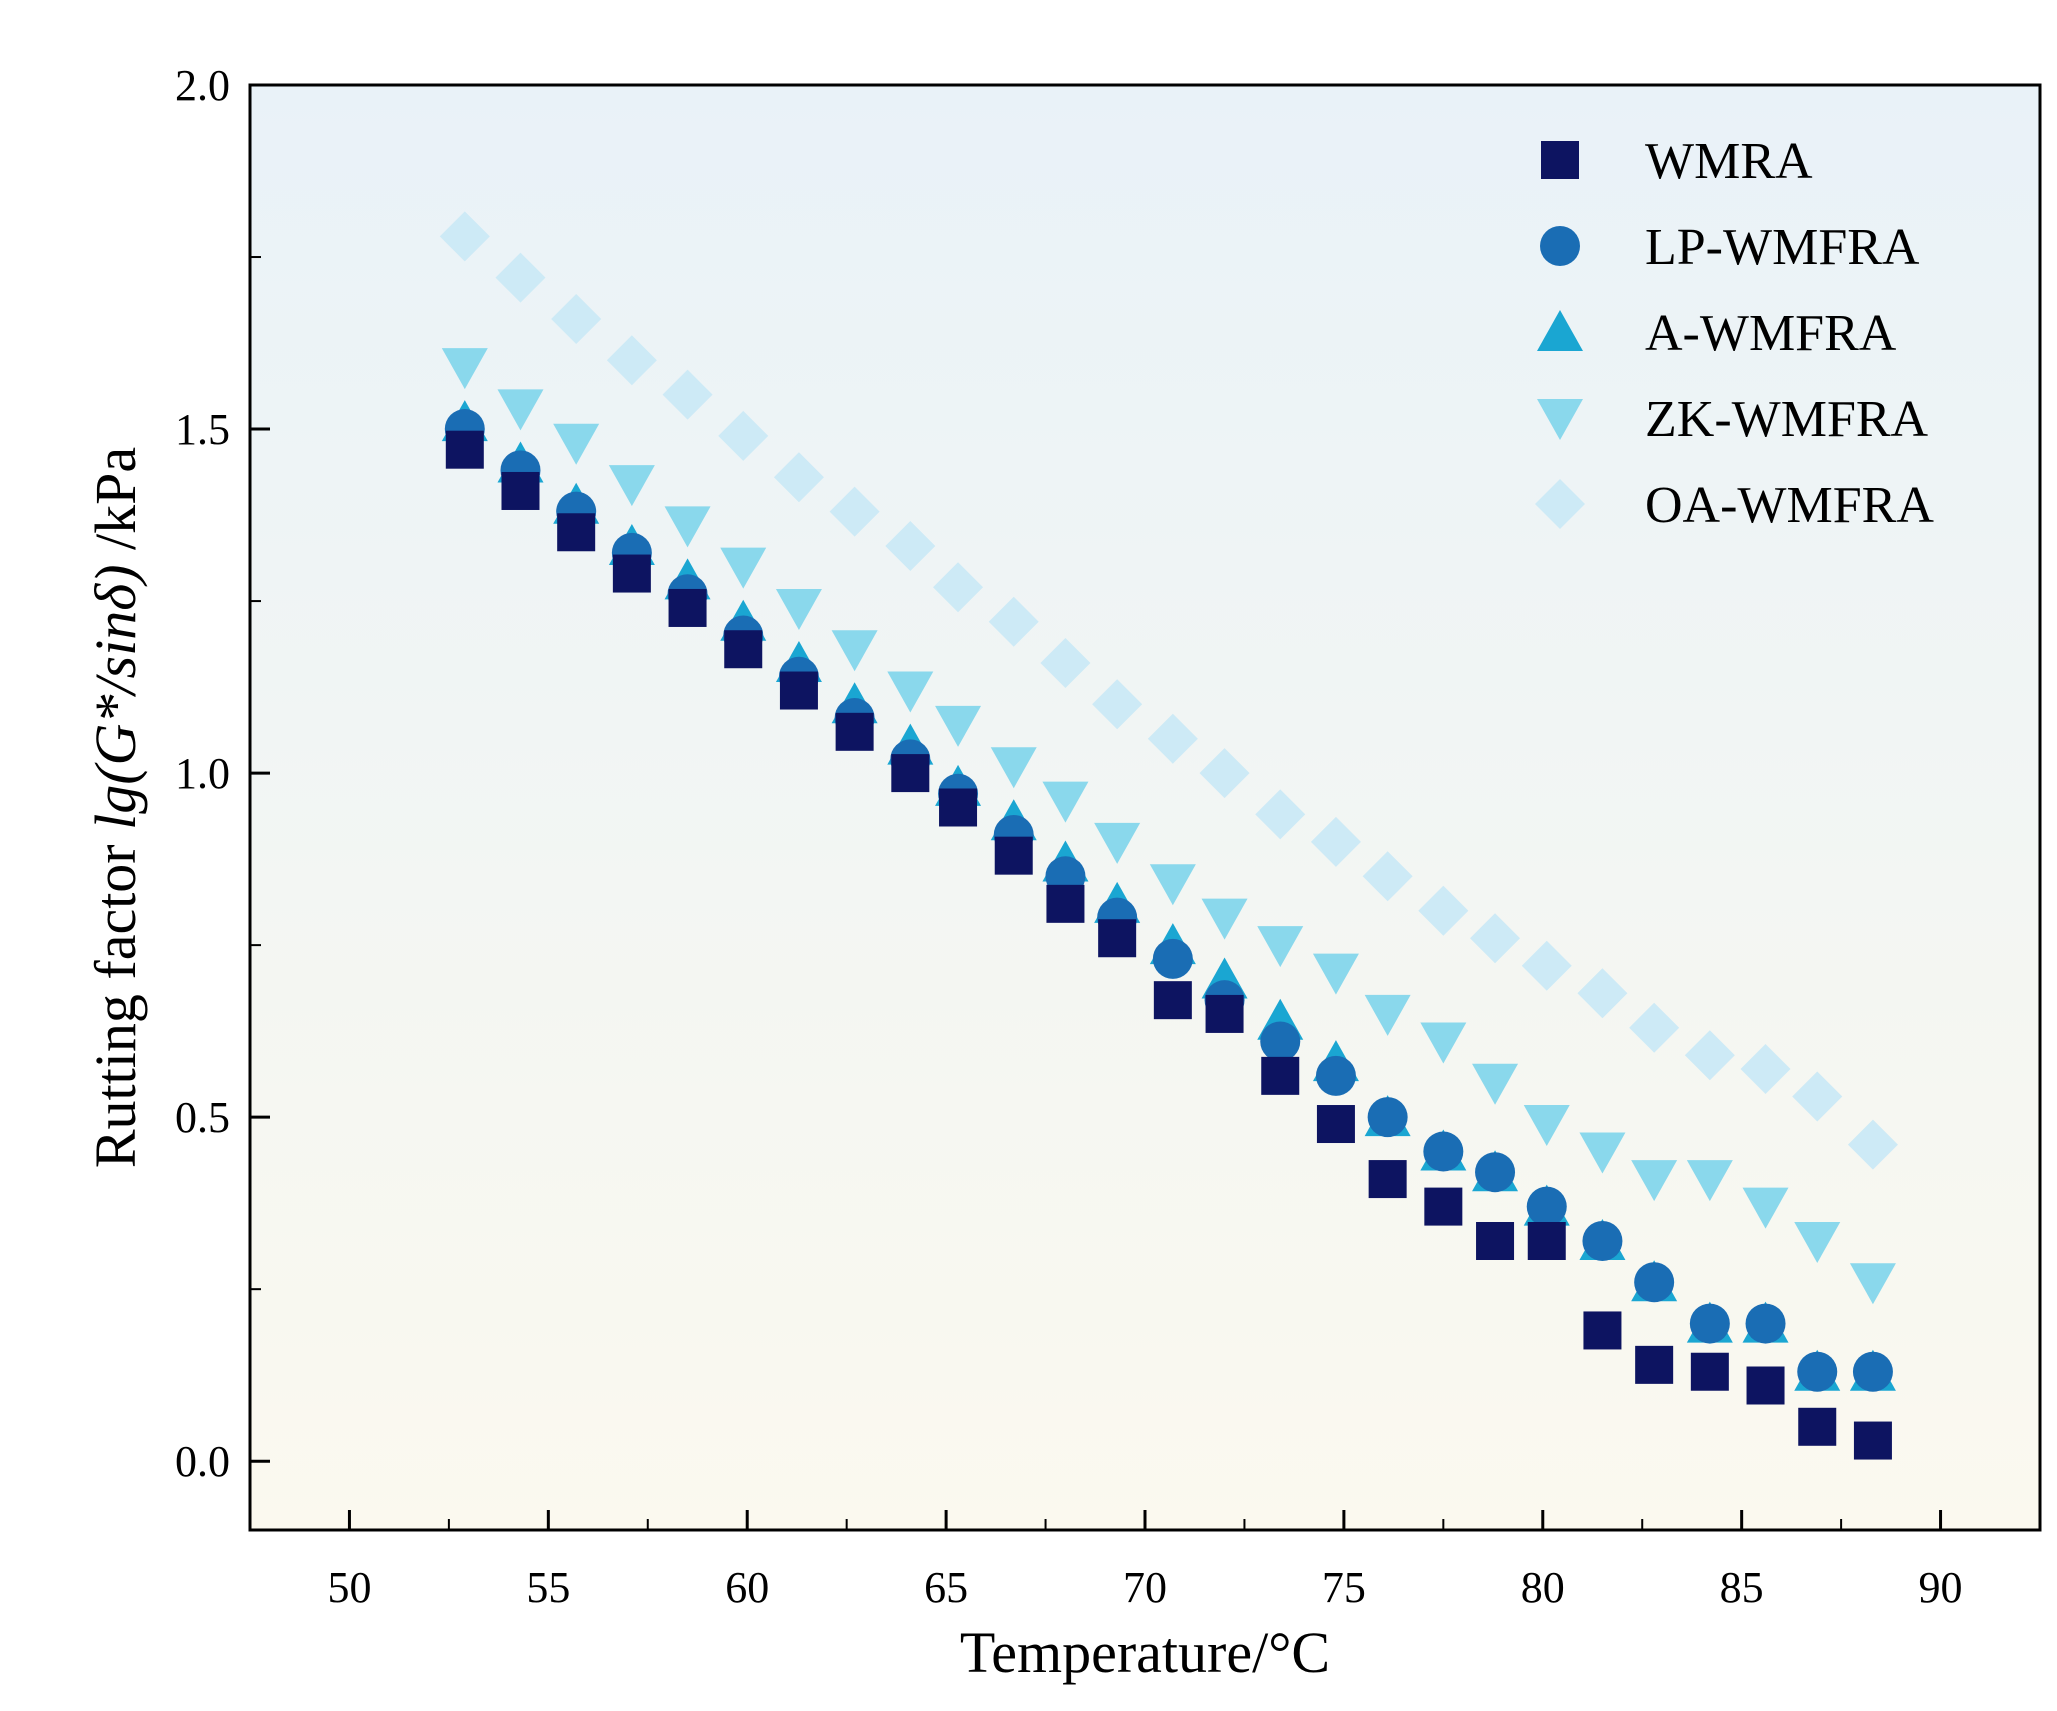 The height and width of the screenshot is (1711, 2057). Describe the element at coordinates (202, 1461) in the screenshot. I see `y-tick-label: 0.0` at that location.